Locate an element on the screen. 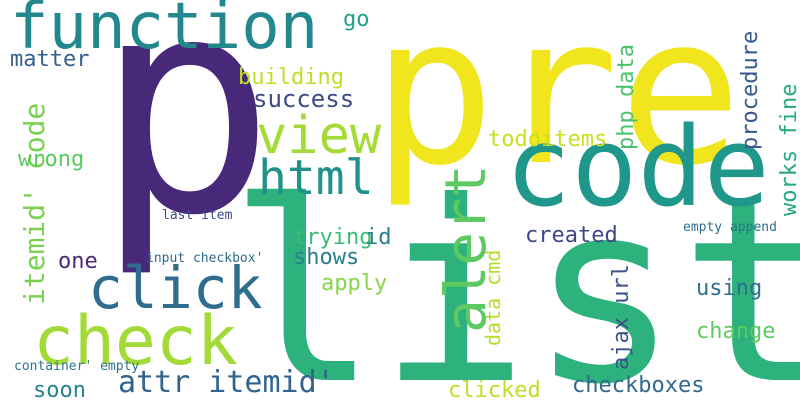 Image resolution: width=800 pixels, height=400 pixels. word-procedure: procedure is located at coordinates (750, 90).